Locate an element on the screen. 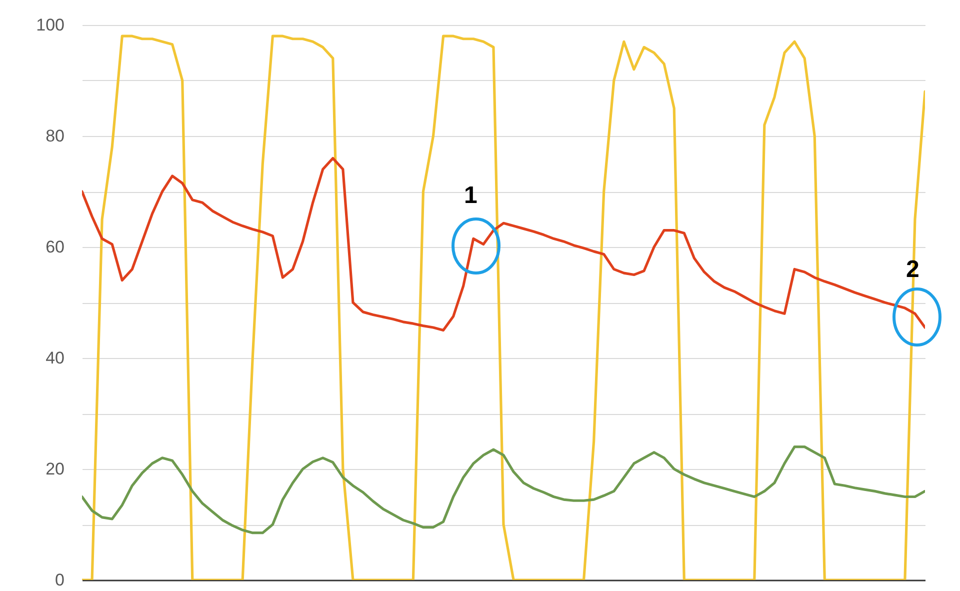 The width and height of the screenshot is (960, 591). y-tick-label: 80 is located at coordinates (55, 136).